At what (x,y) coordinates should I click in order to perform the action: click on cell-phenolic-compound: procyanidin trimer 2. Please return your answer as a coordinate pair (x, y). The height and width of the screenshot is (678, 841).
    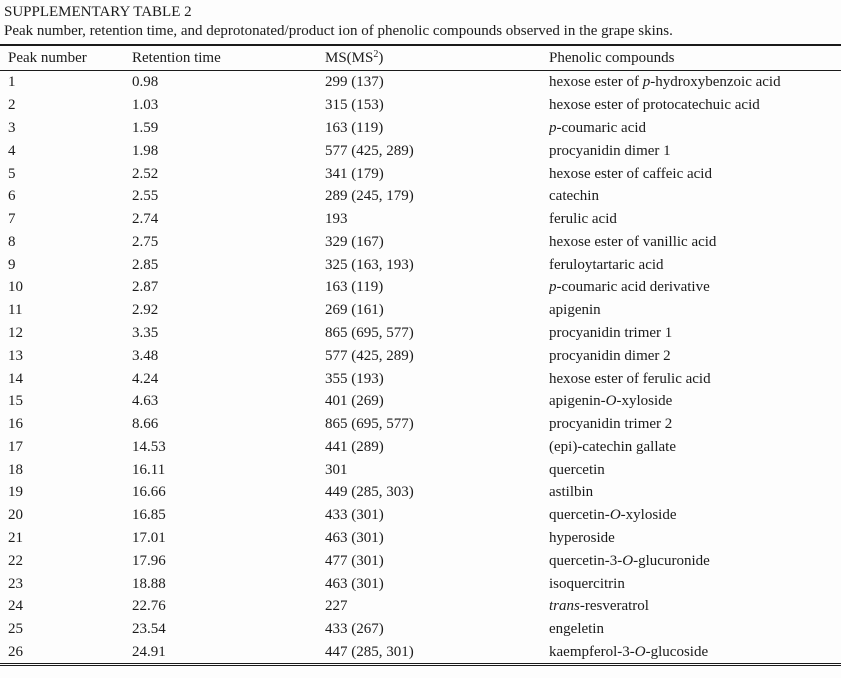
    Looking at the image, I should click on (611, 424).